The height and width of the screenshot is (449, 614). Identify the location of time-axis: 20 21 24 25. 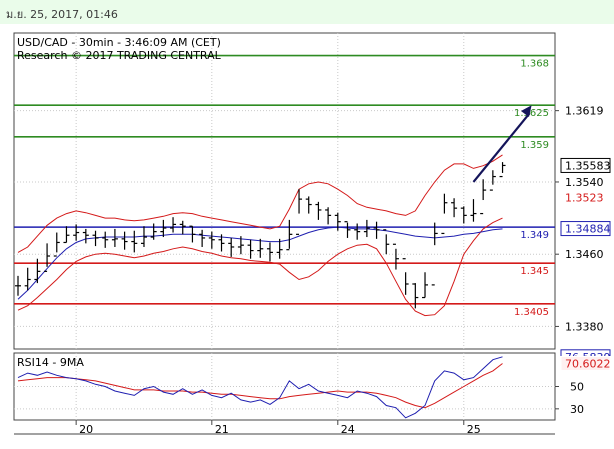
(278, 428).